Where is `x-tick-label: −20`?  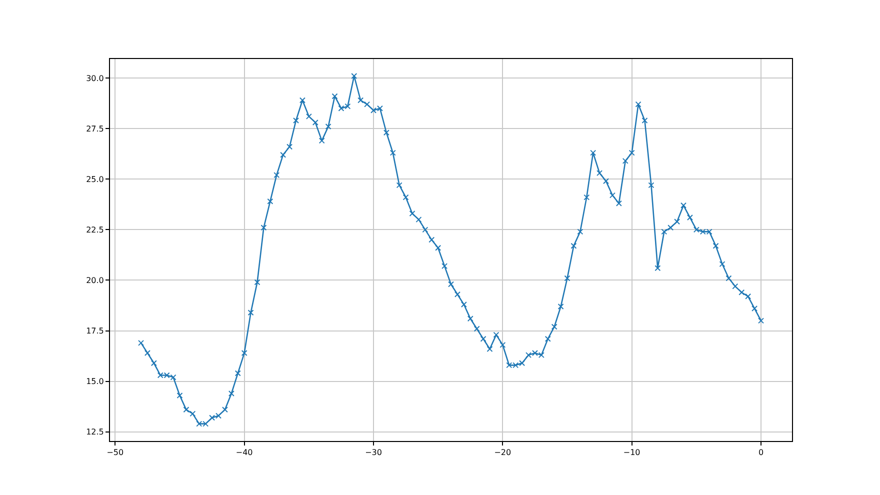 x-tick-label: −20 is located at coordinates (503, 453).